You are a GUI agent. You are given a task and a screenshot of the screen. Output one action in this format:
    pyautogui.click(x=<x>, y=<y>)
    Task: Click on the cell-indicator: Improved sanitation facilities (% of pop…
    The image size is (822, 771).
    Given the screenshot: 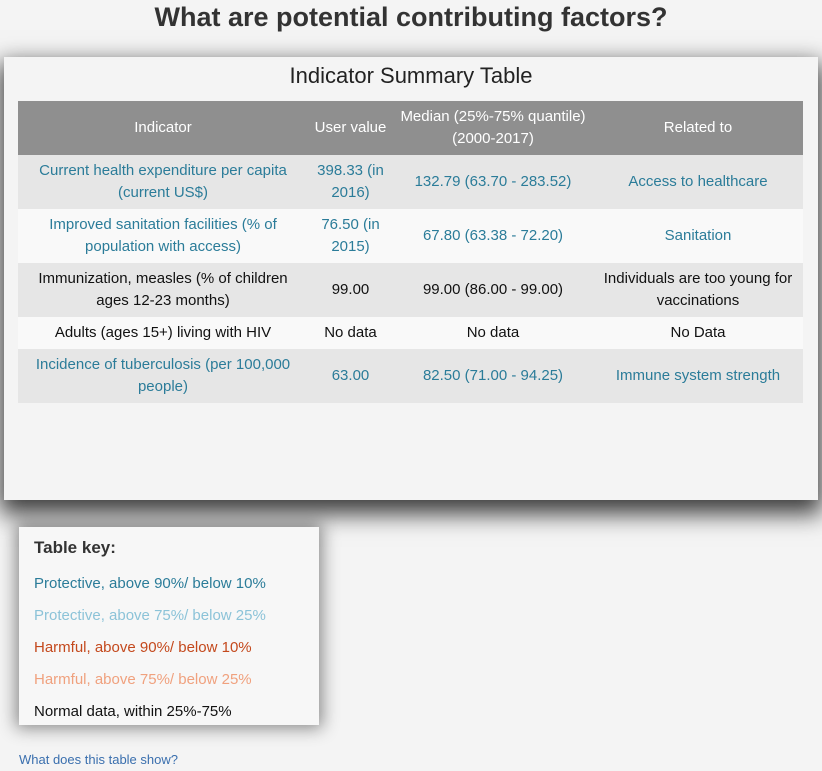 What is the action you would take?
    pyautogui.click(x=163, y=236)
    